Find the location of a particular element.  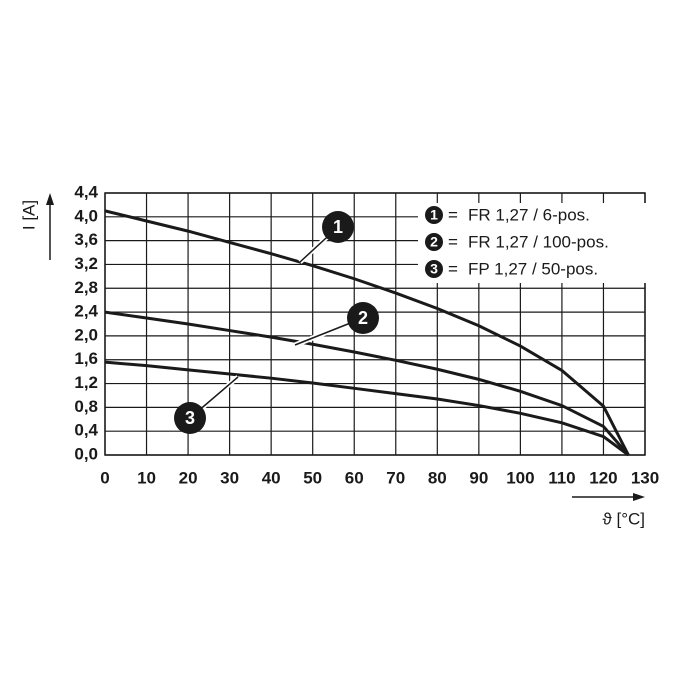

x-tick-label: 110 is located at coordinates (561, 477).